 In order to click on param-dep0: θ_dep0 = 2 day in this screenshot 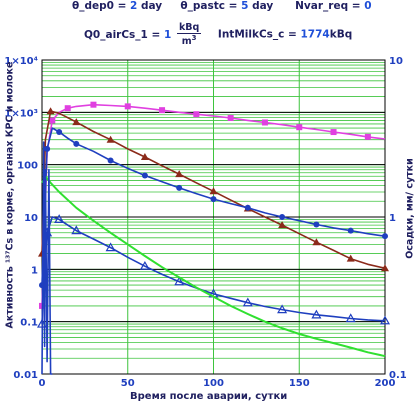, I will do `click(117, 6)`.